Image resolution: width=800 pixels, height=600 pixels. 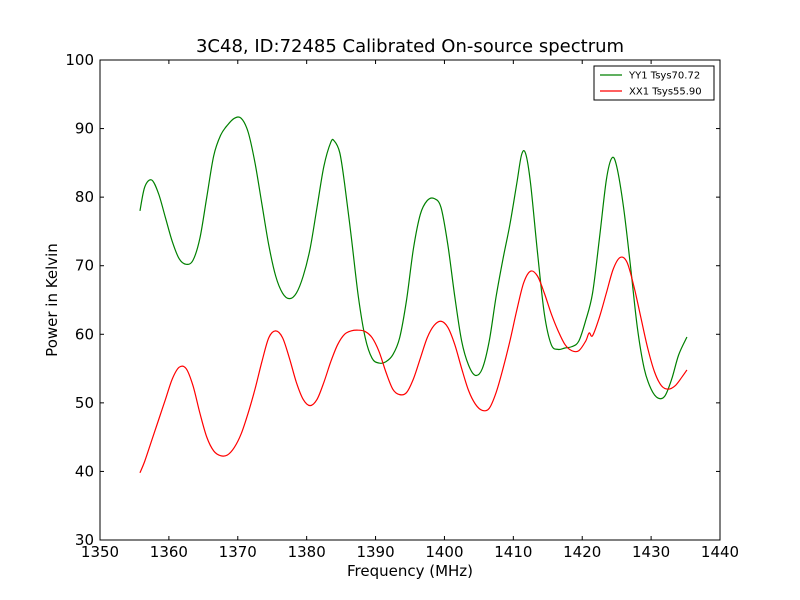 I want to click on y-tick-label: 70, so click(x=84, y=266).